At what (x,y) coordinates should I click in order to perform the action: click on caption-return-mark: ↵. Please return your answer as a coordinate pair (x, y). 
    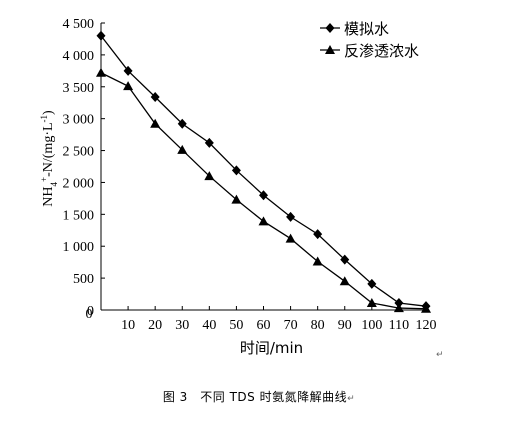
    Looking at the image, I should click on (351, 399).